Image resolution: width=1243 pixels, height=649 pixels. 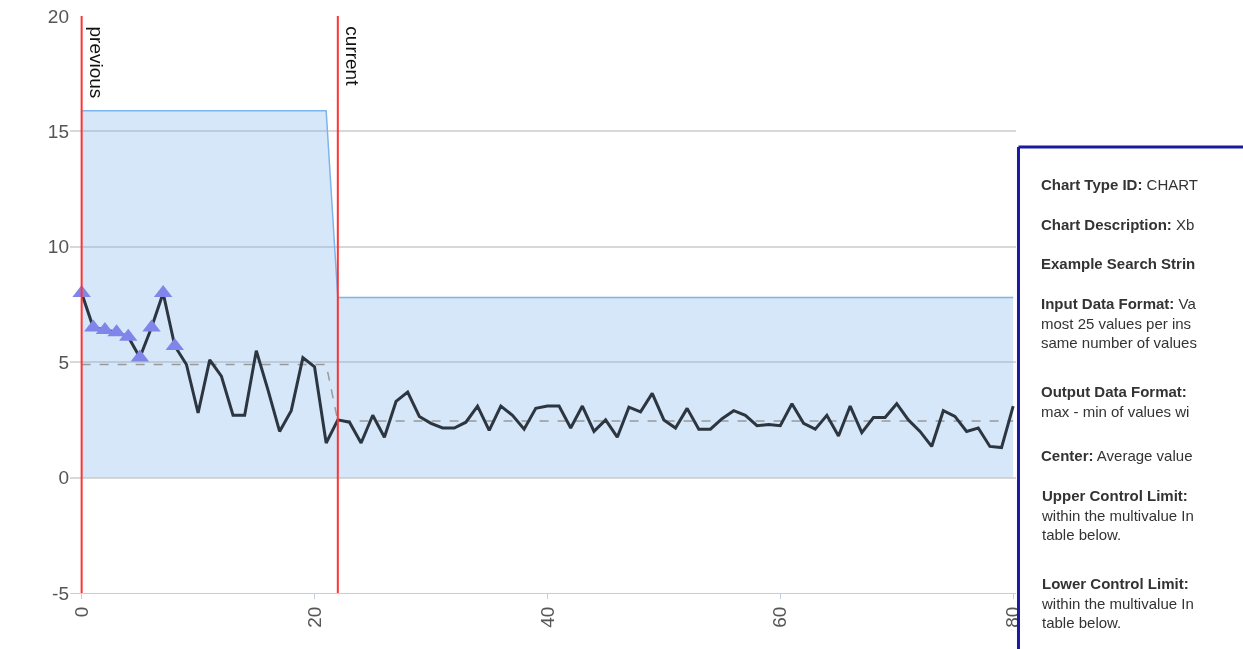 I want to click on x-tick-label: 60, so click(x=780, y=617).